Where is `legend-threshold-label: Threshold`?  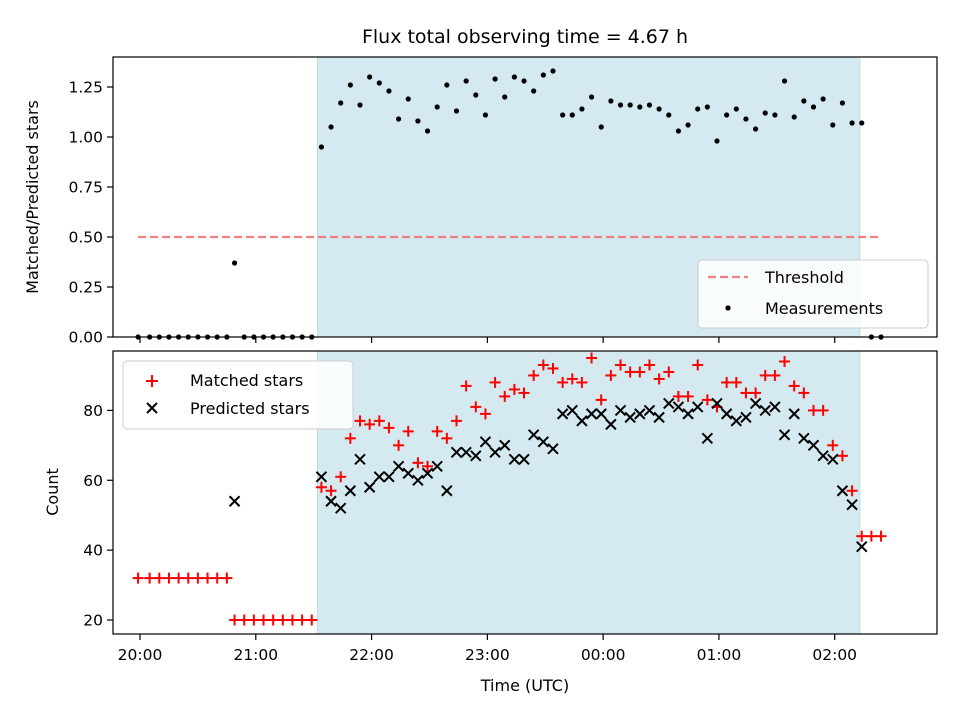 legend-threshold-label: Threshold is located at coordinates (804, 277).